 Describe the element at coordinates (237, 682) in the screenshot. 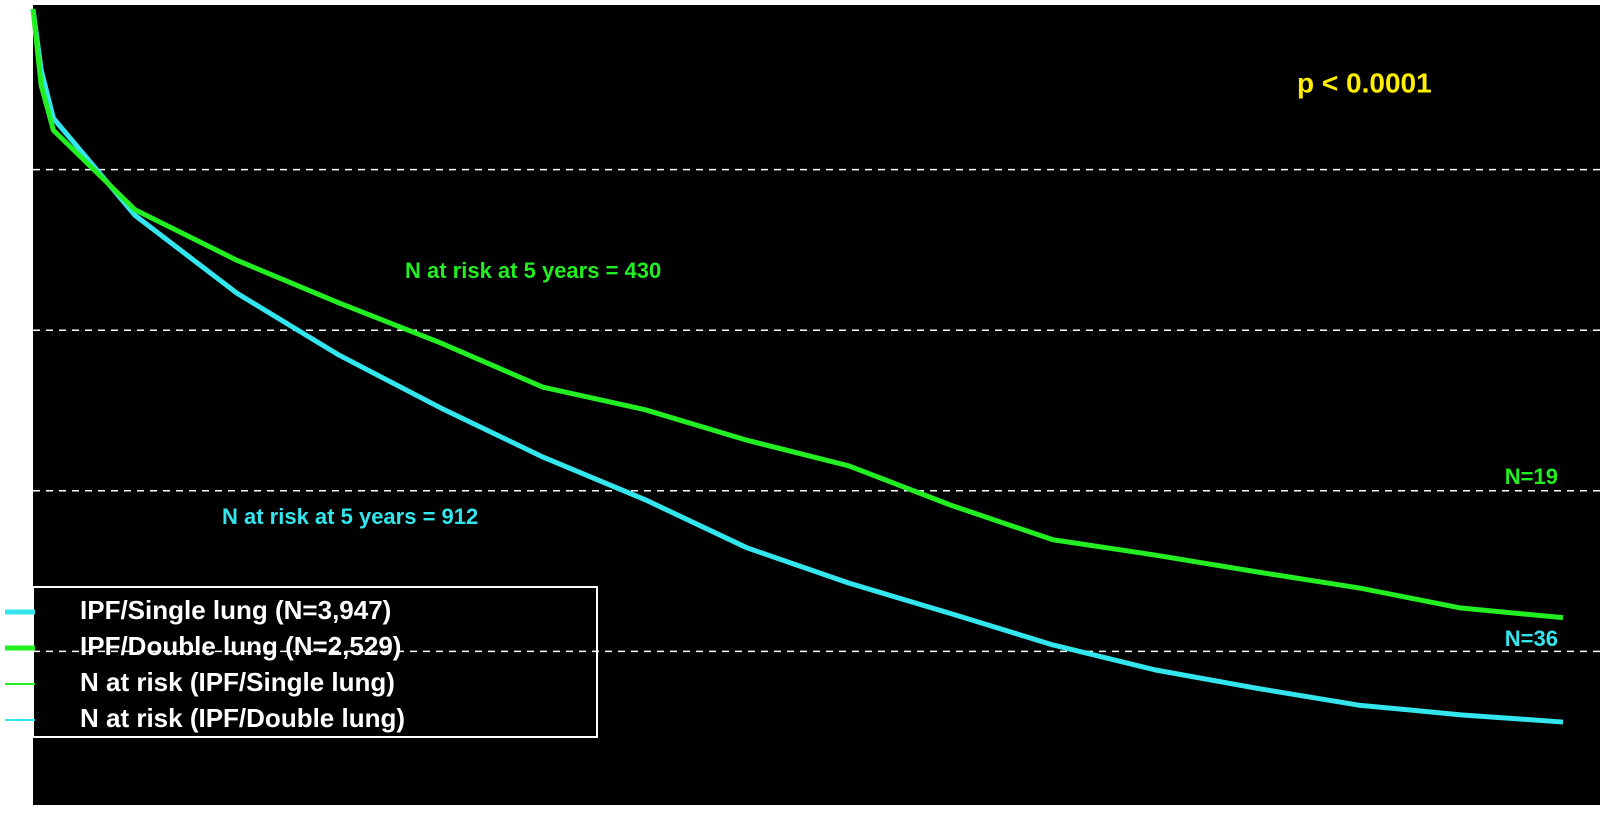

I see `legend-label: N at risk (IPF/Single lung)` at that location.